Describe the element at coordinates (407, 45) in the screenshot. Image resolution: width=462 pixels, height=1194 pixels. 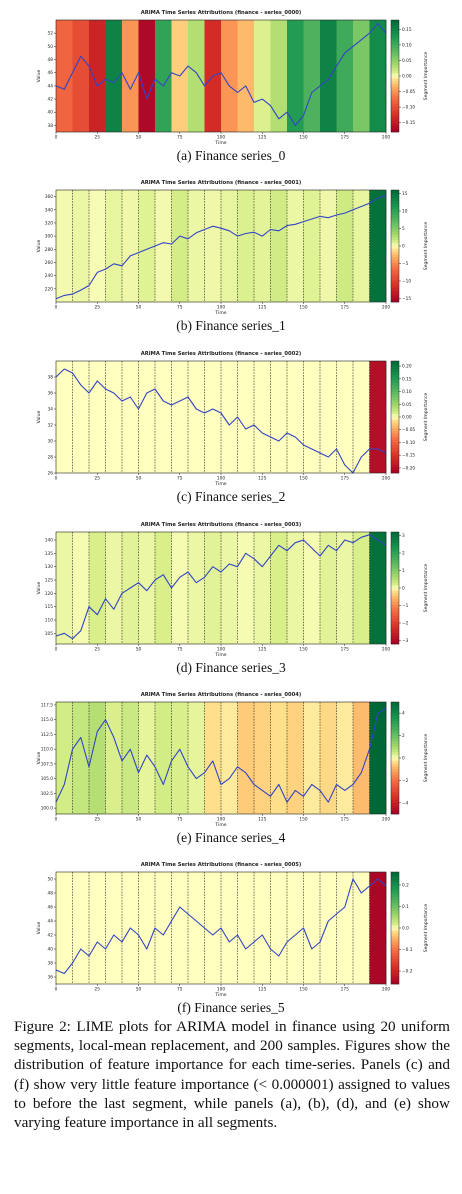
I see `colorbar-tick-label: 0.10` at that location.